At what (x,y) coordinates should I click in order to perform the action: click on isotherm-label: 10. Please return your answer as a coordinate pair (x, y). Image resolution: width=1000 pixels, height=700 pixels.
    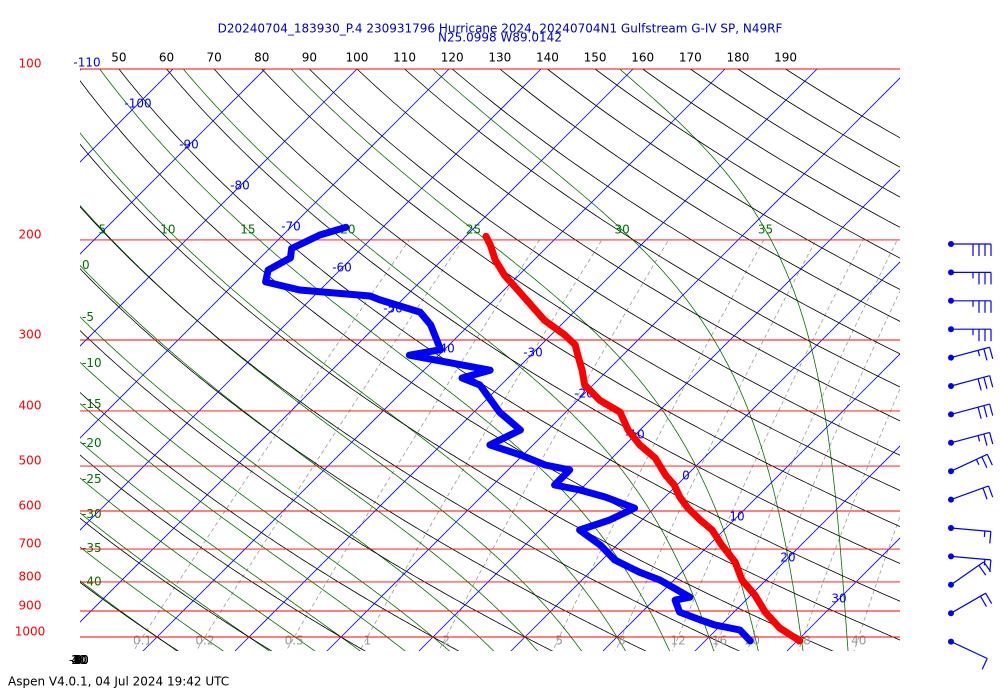
    Looking at the image, I should click on (736, 517).